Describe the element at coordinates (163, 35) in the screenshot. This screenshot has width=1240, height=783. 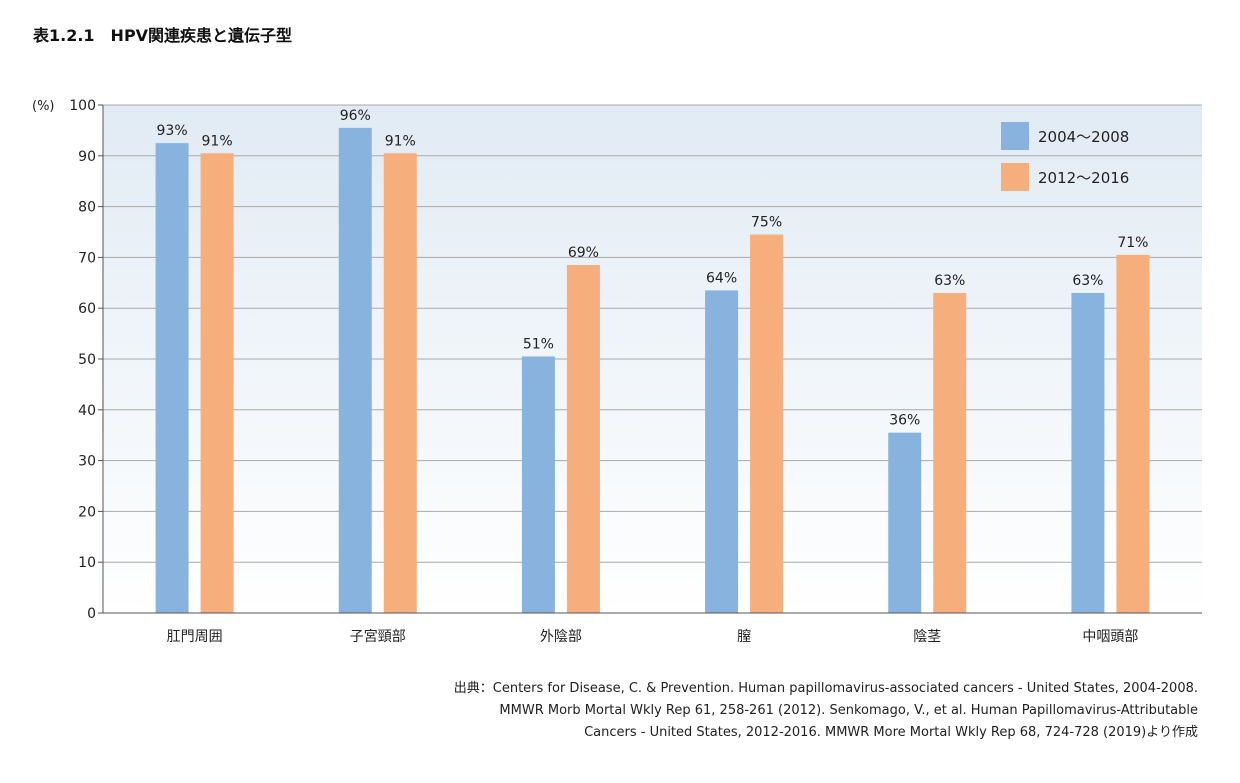
I see `chart-title: 表1.2.1 HPV関連疾患と遺伝子型` at that location.